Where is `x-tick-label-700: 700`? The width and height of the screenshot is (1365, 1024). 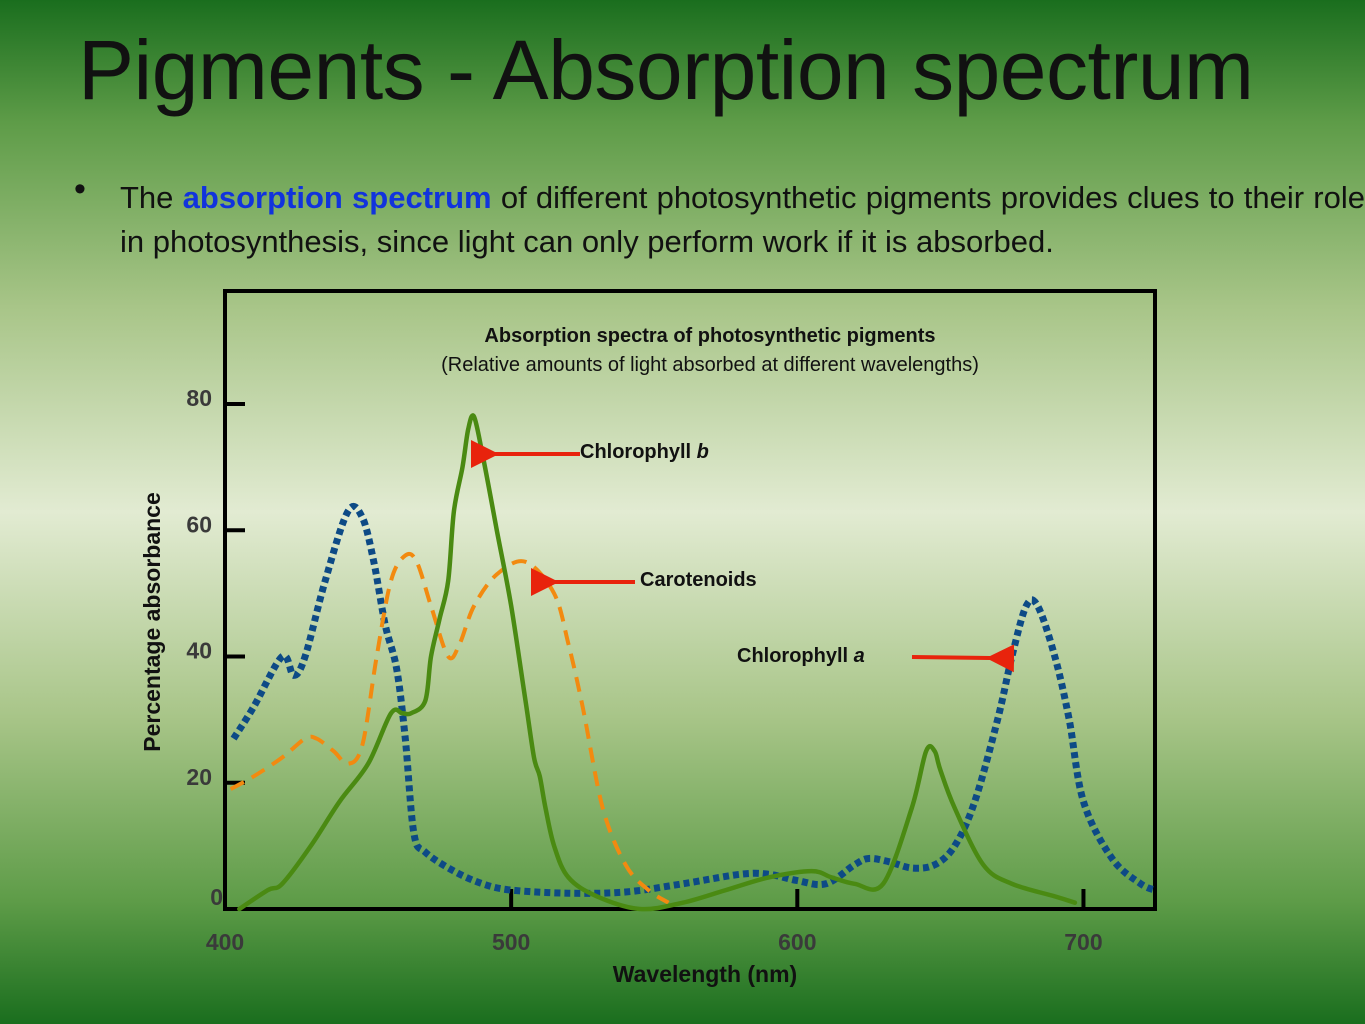
x-tick-label-700: 700 is located at coordinates (1083, 942).